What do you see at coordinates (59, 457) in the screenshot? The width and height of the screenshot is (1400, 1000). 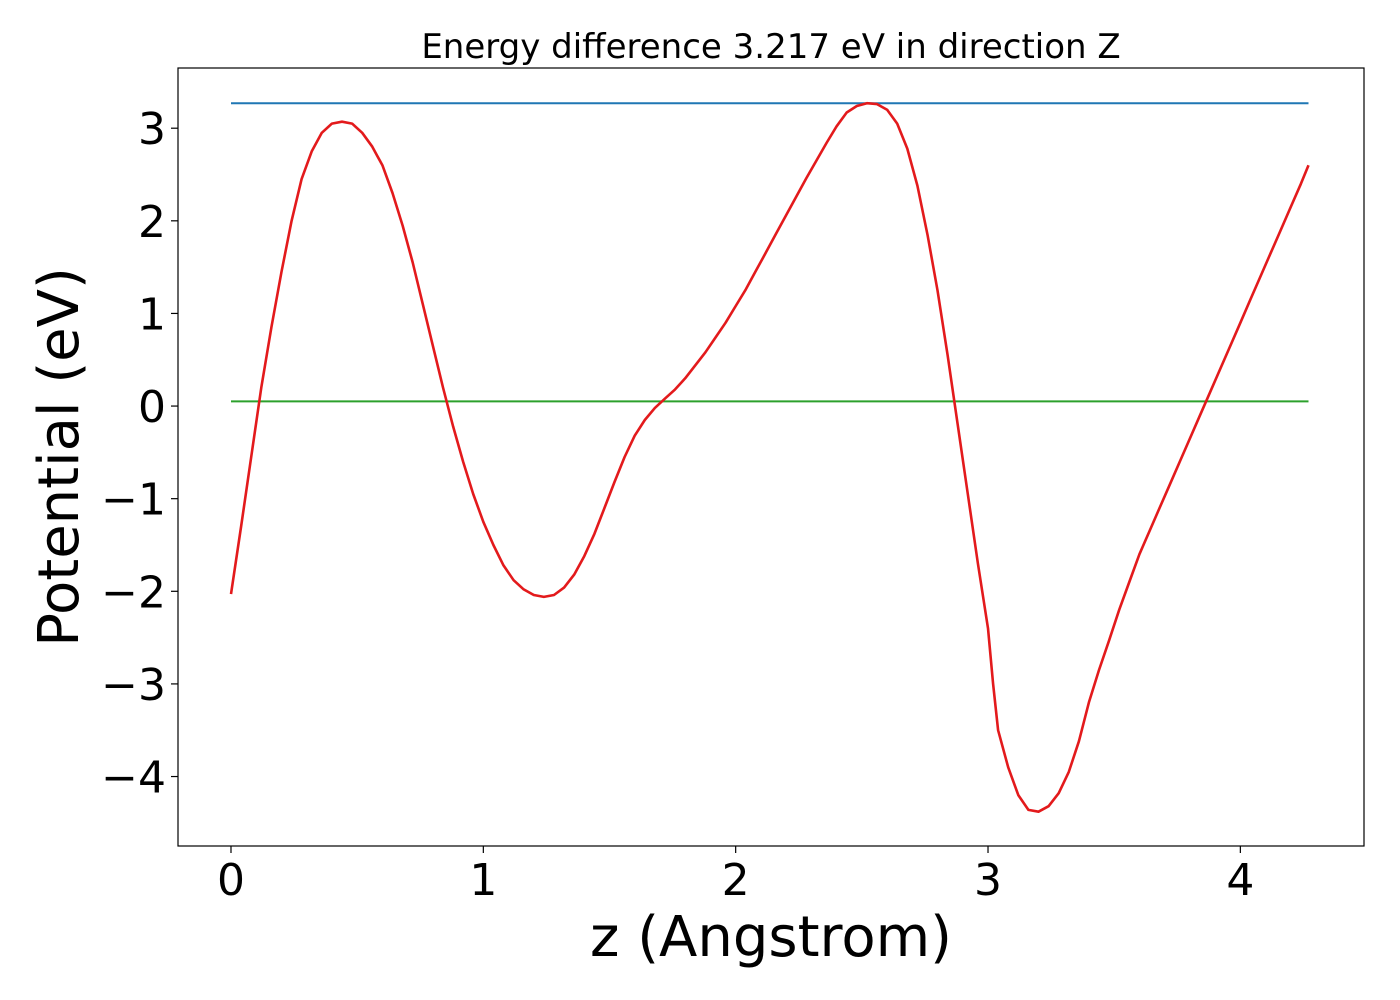 I see `y-axis-label: Potential (eV)` at bounding box center [59, 457].